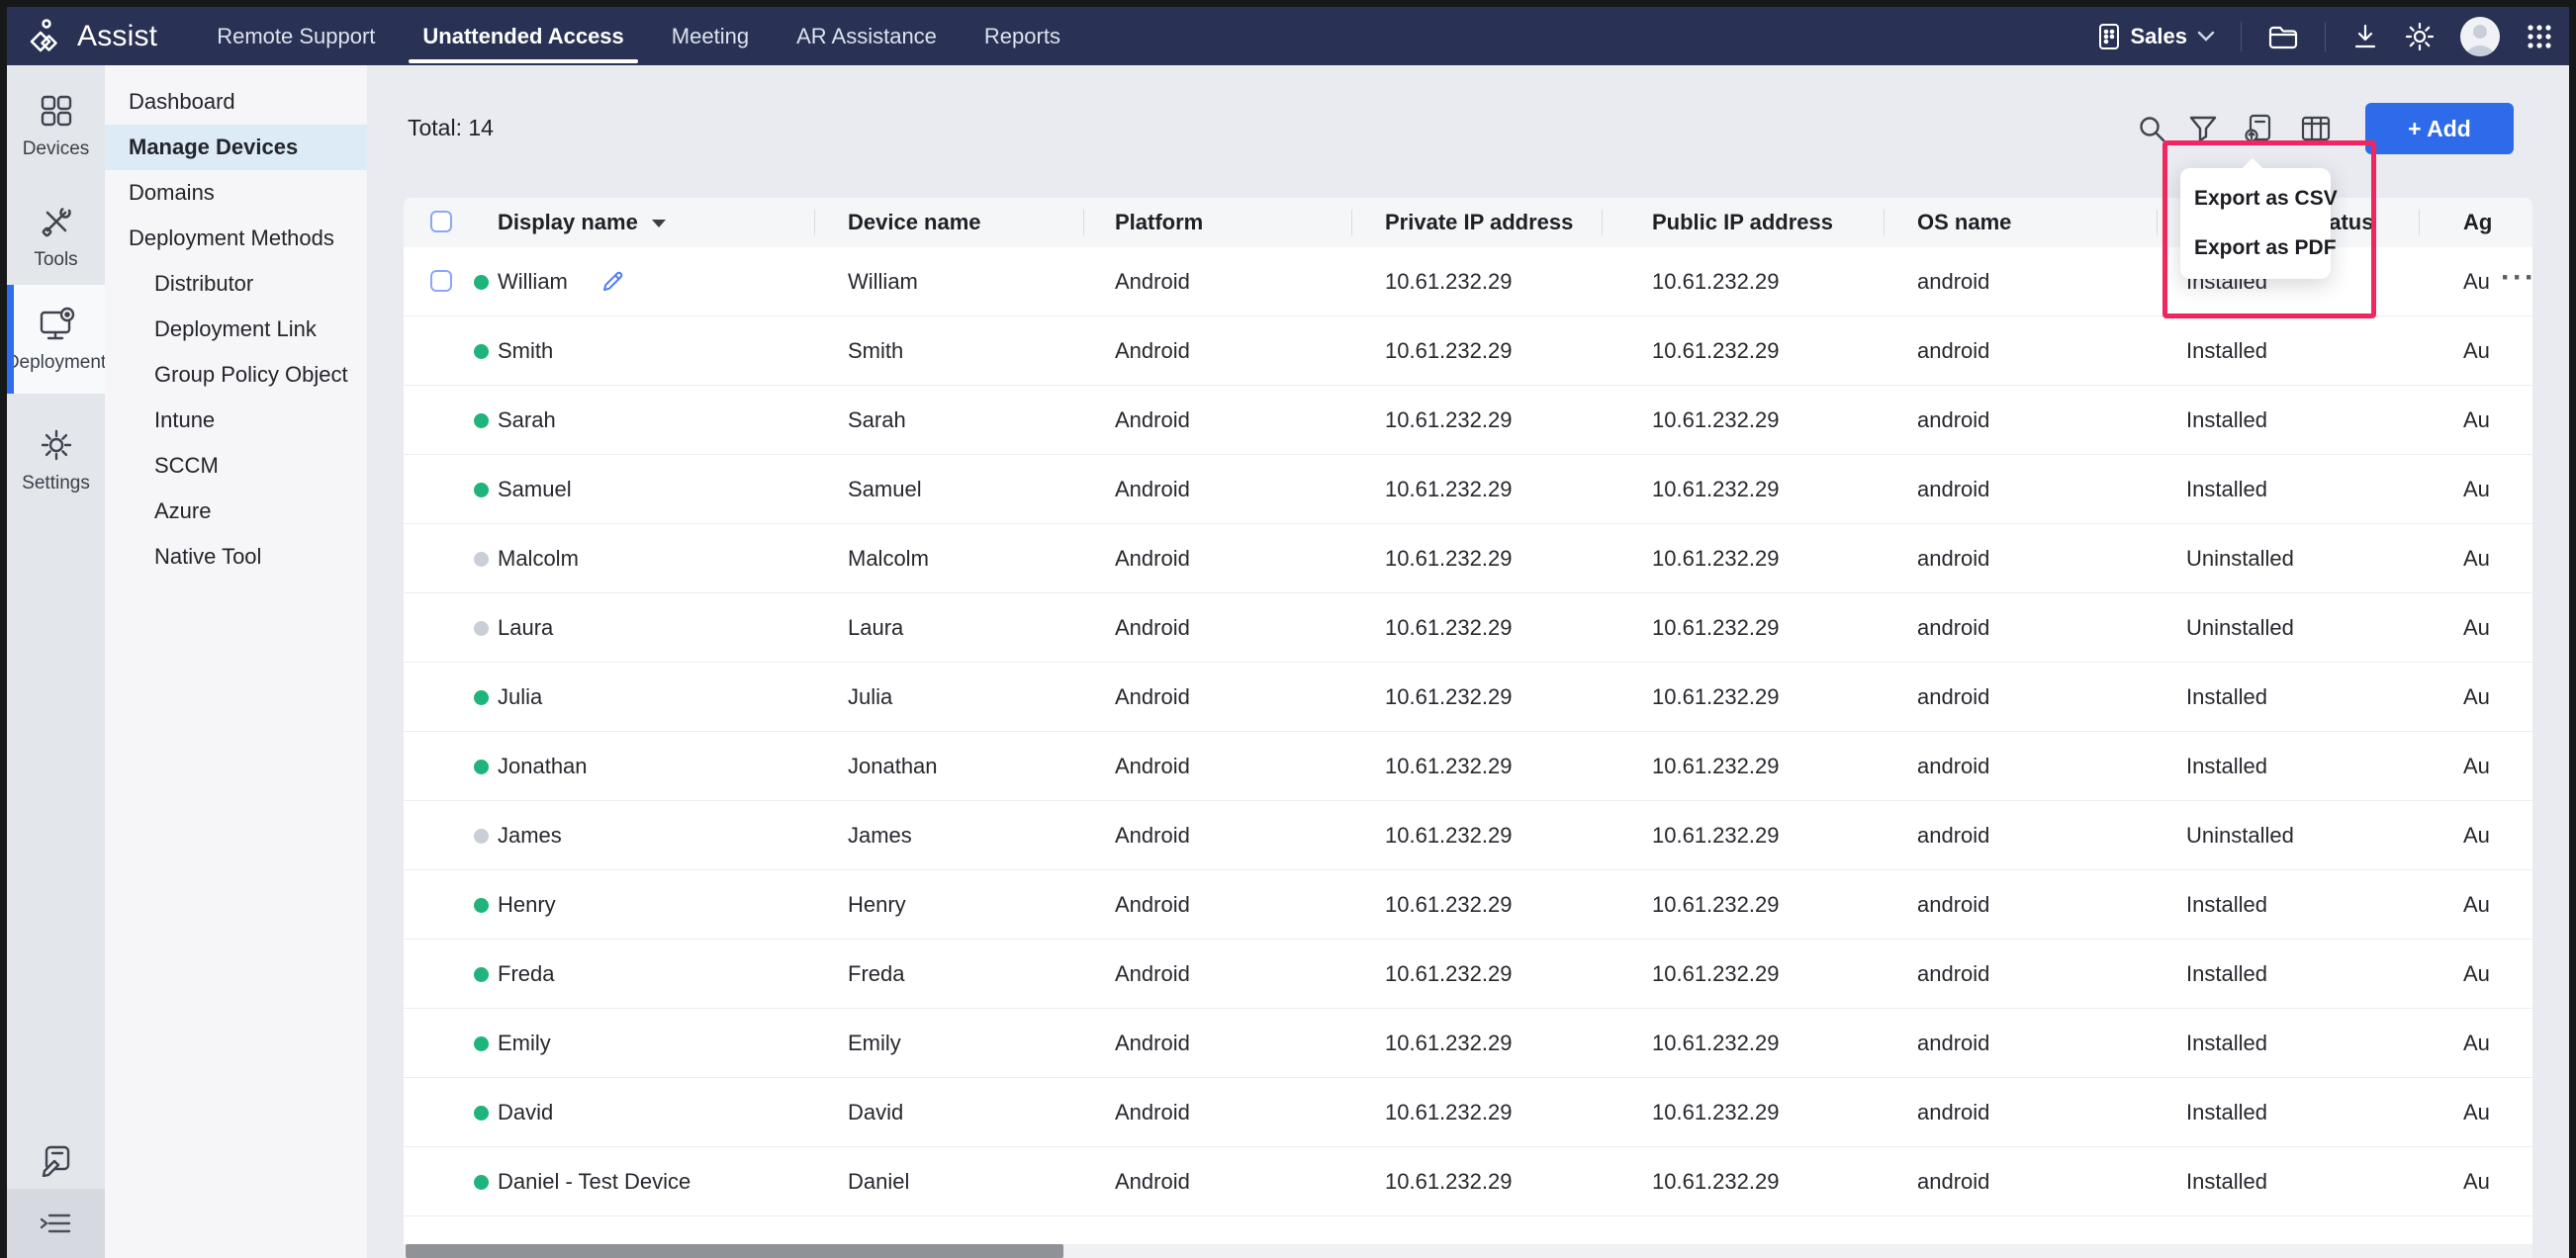 The height and width of the screenshot is (1258, 2576). I want to click on brand: Assist, so click(91, 36).